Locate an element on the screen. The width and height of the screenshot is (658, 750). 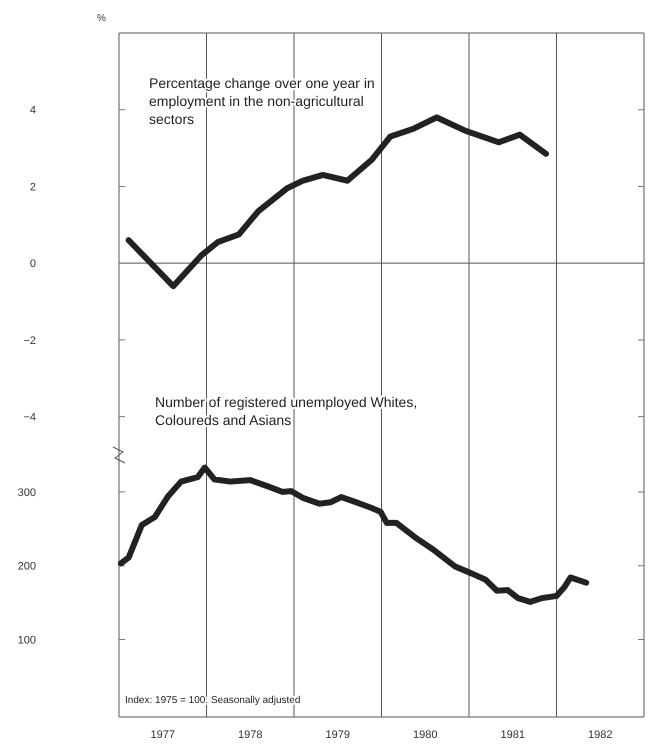
x-tick-label: 1977 is located at coordinates (162, 735).